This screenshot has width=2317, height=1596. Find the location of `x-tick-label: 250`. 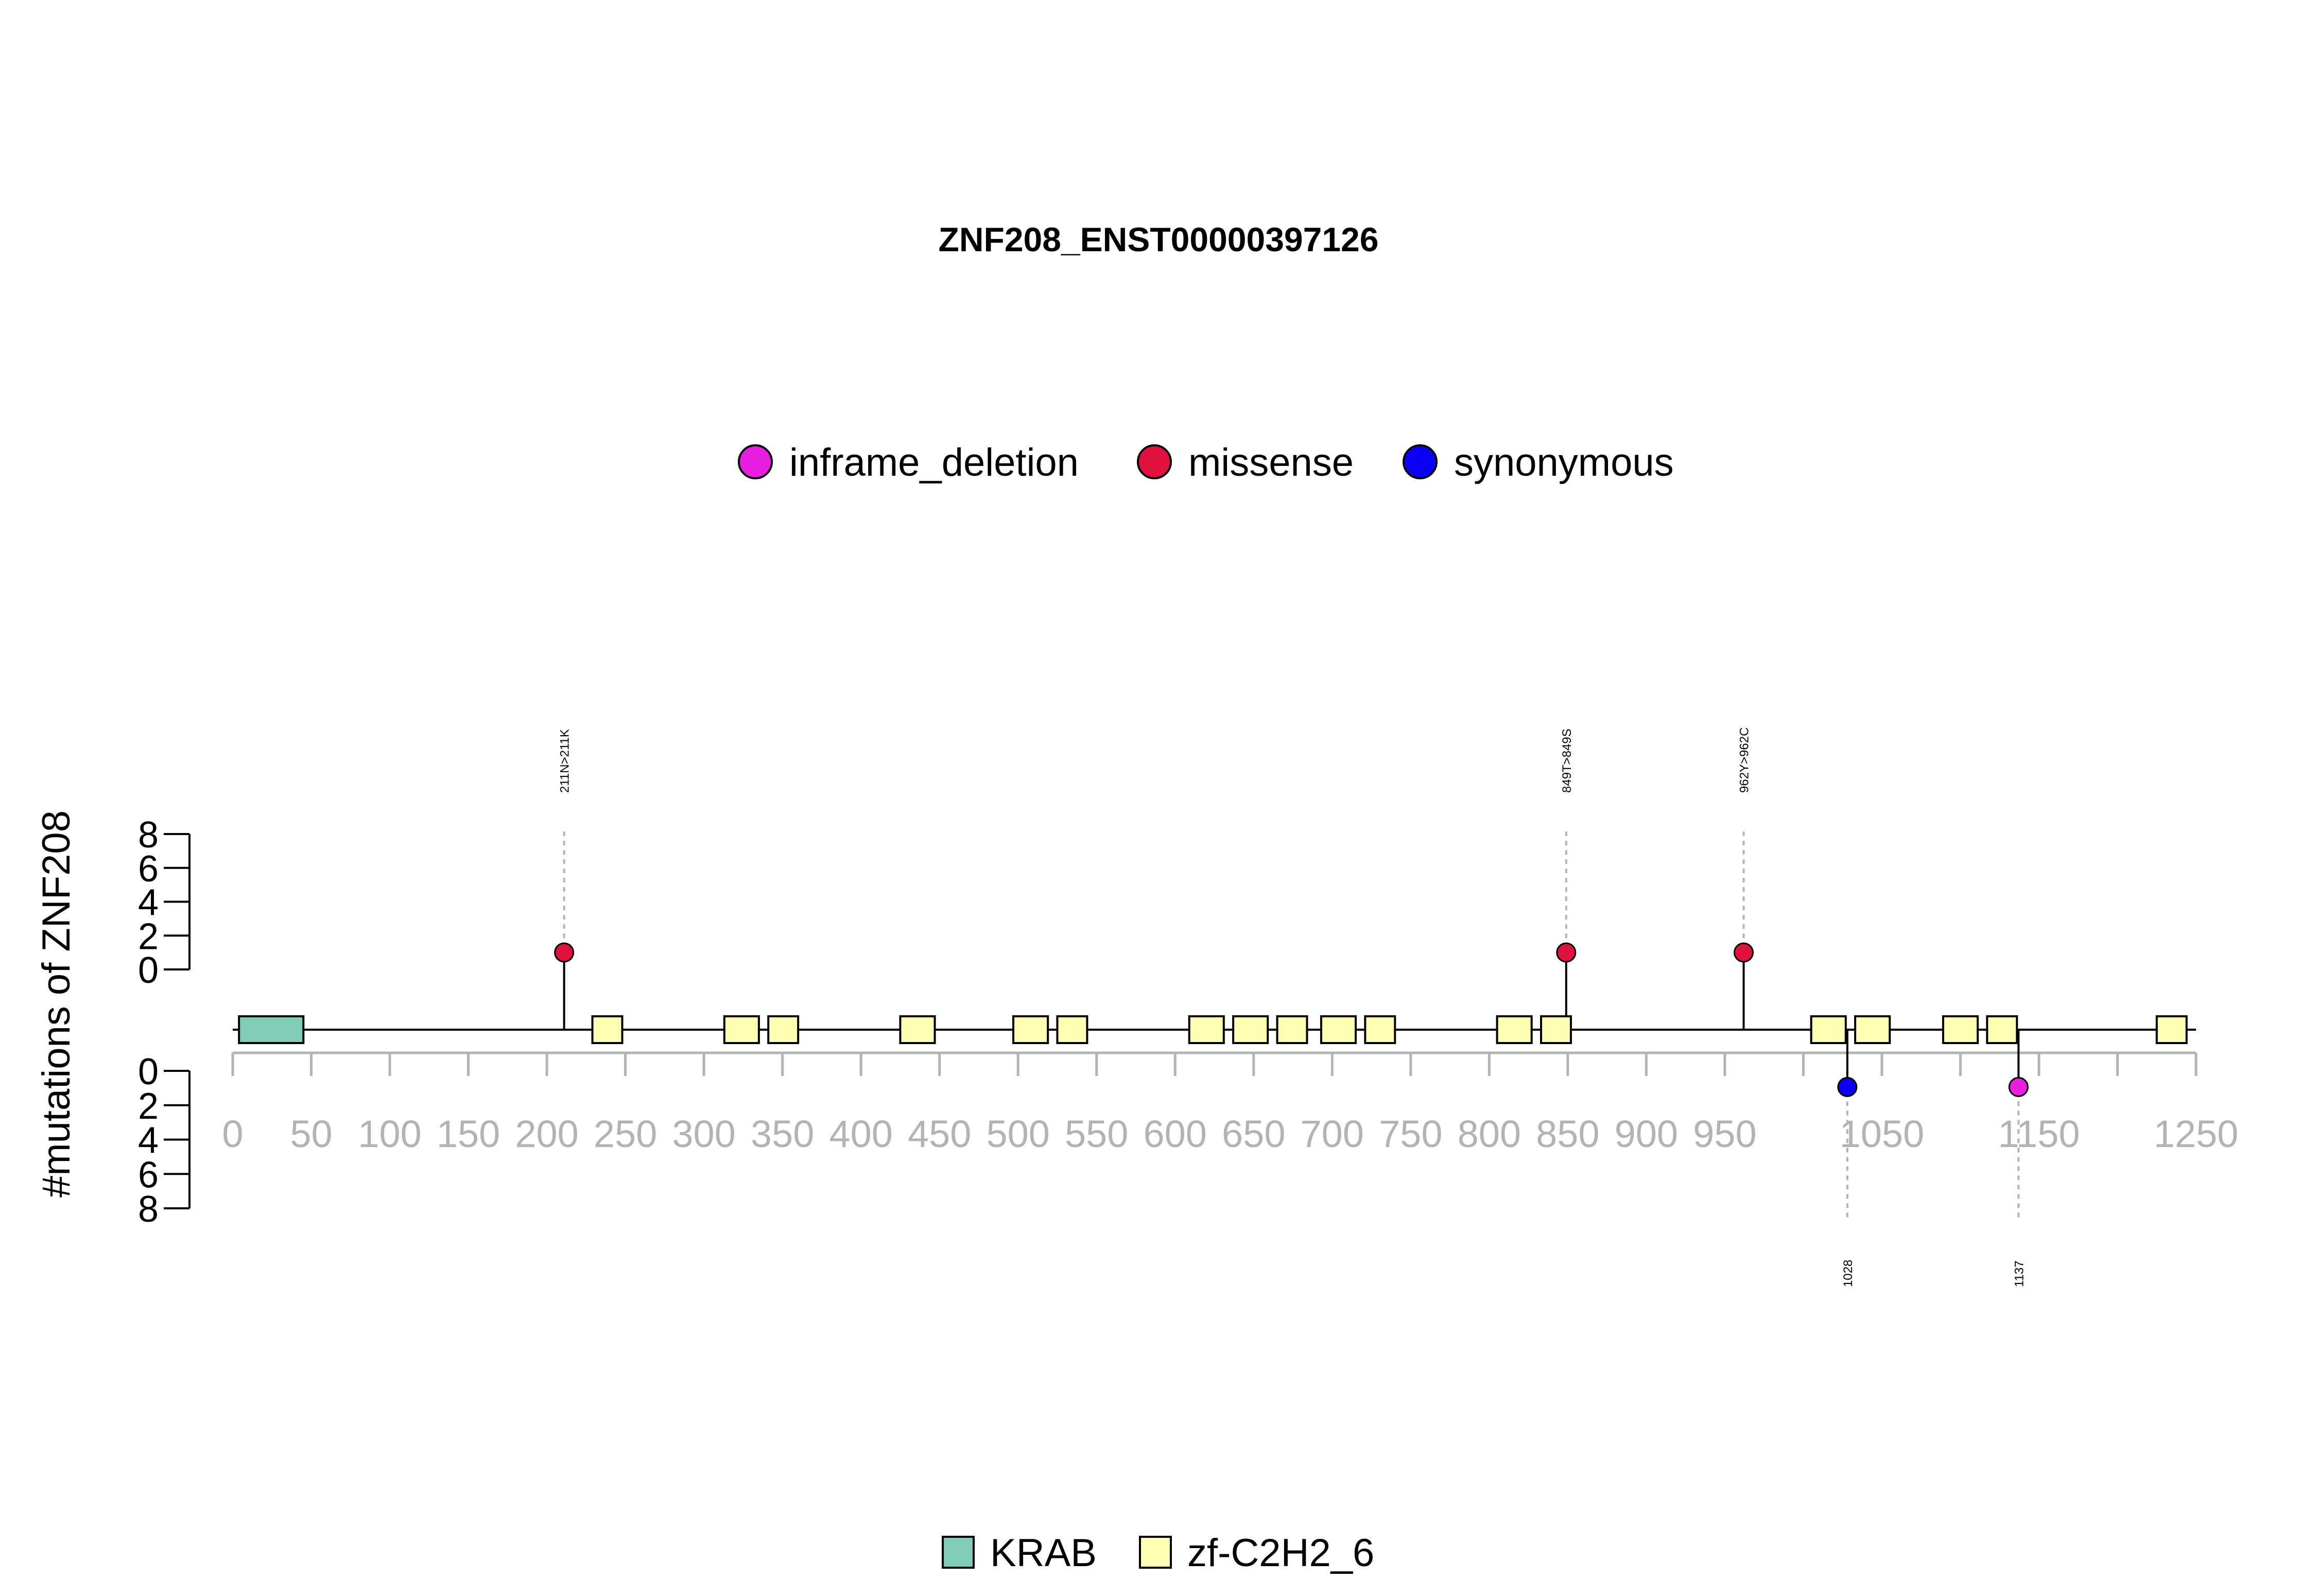

x-tick-label: 250 is located at coordinates (625, 1134).